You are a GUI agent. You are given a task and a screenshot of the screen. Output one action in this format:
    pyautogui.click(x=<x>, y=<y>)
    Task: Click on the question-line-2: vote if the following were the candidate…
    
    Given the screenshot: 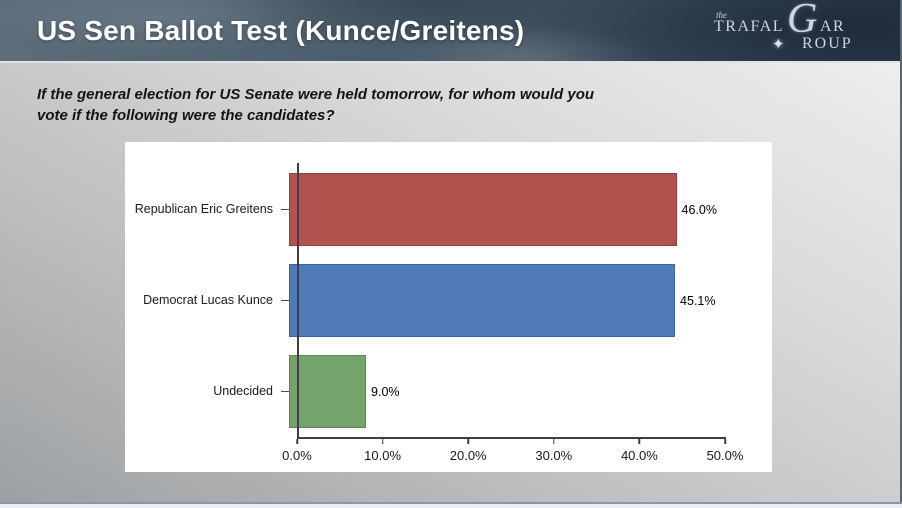 What is the action you would take?
    pyautogui.click(x=186, y=115)
    